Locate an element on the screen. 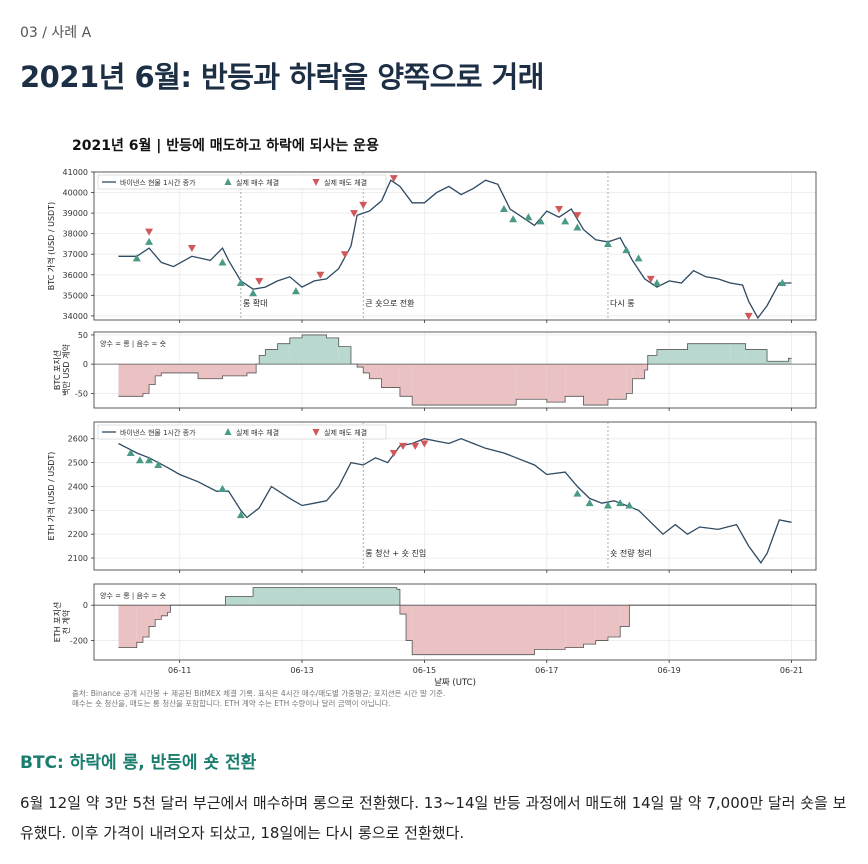  annotation-label: 다시 롱 is located at coordinates (622, 303).